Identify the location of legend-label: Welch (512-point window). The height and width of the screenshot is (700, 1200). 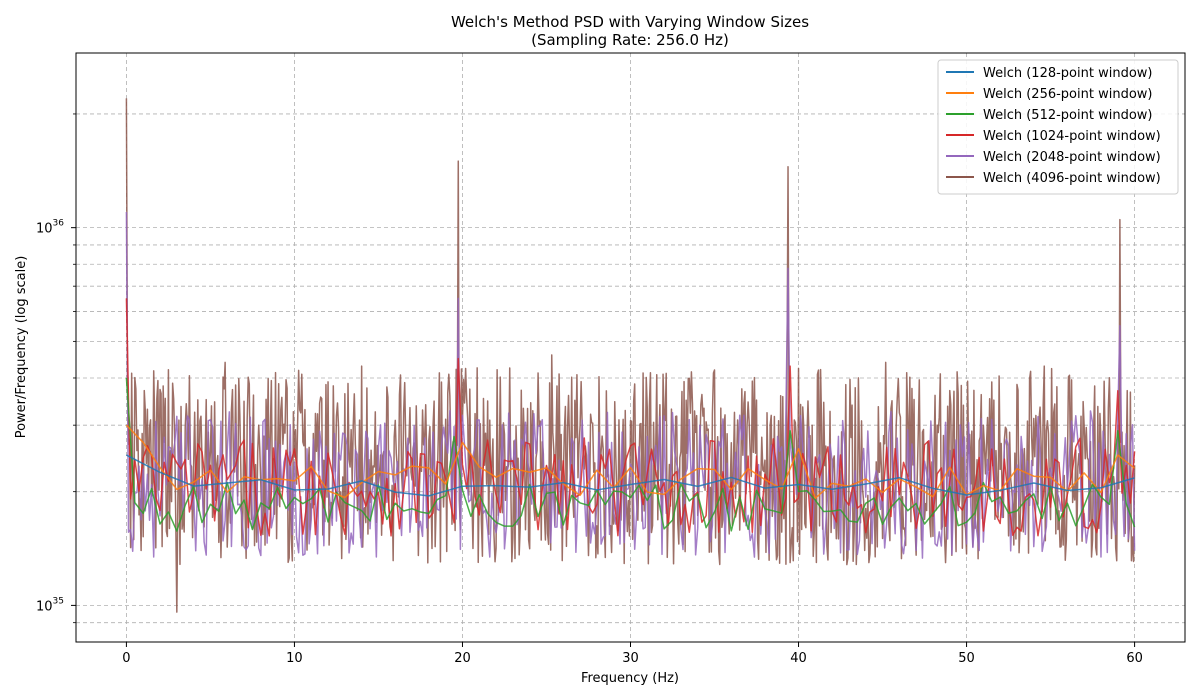
(1067, 115).